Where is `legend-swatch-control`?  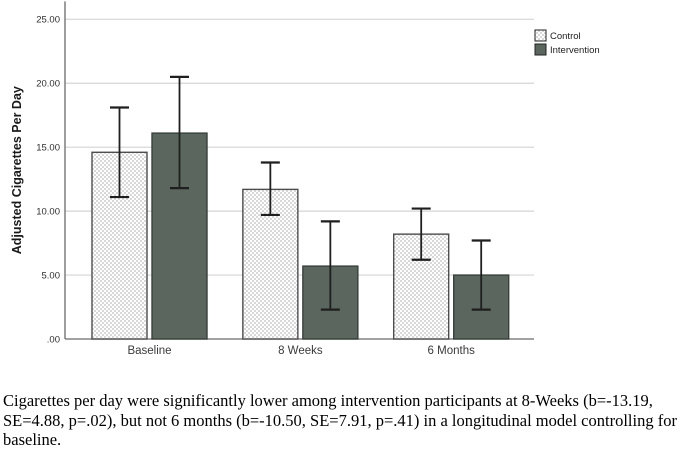 legend-swatch-control is located at coordinates (540, 35).